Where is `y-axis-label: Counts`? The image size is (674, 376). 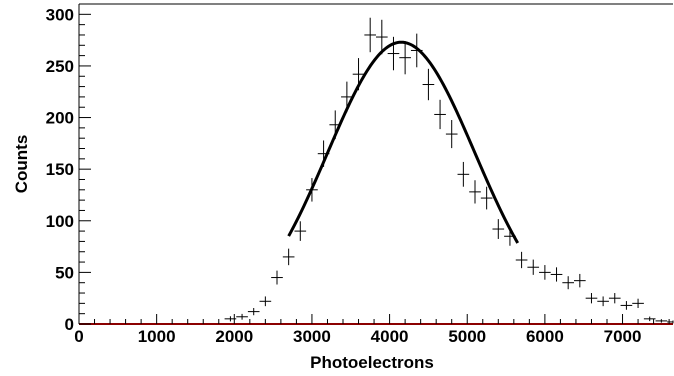
y-axis-label: Counts is located at coordinates (21, 164).